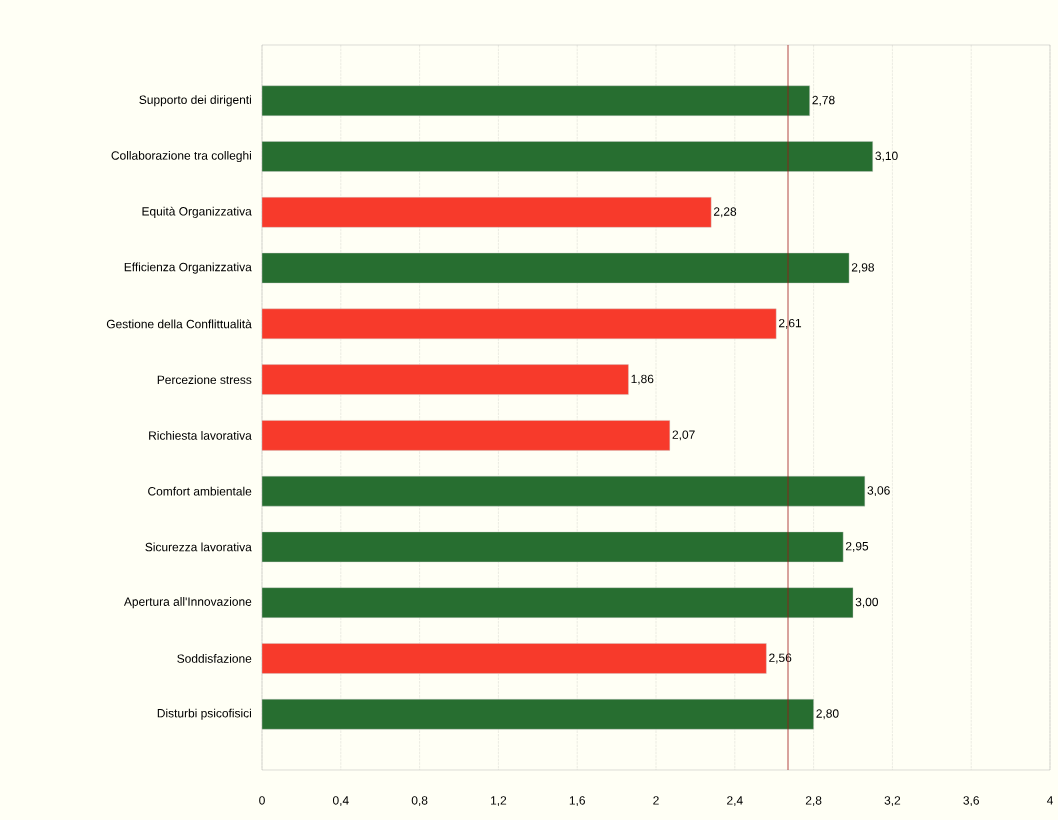 The width and height of the screenshot is (1058, 820). What do you see at coordinates (340, 801) in the screenshot?
I see `x-tick-label: 0,4` at bounding box center [340, 801].